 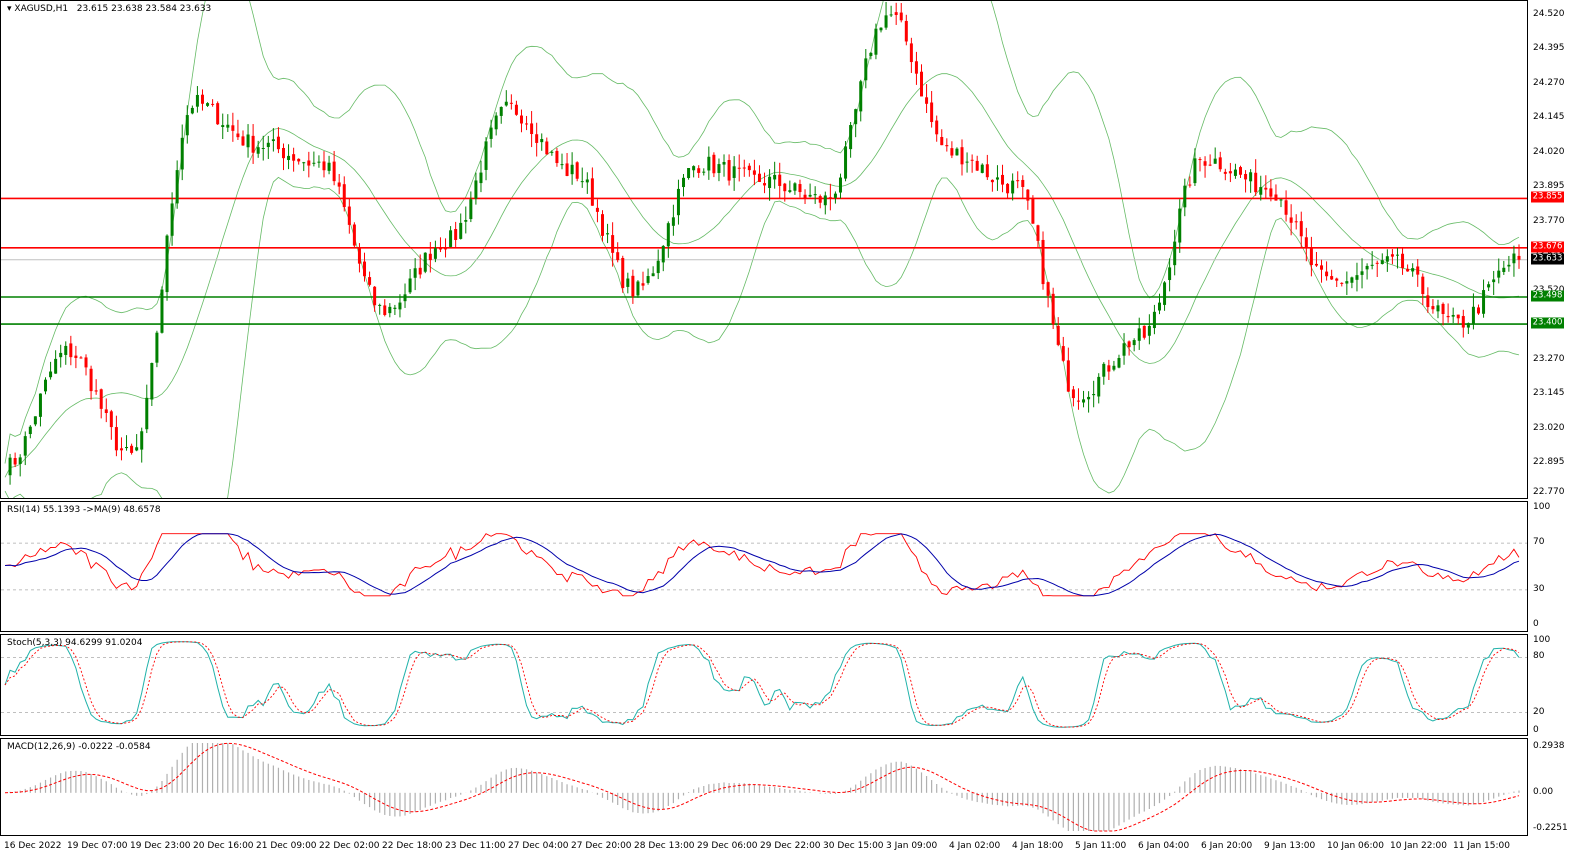 What do you see at coordinates (144, 9) in the screenshot?
I see `ohlc-values: 23.615 23.638 23.584 23.633` at bounding box center [144, 9].